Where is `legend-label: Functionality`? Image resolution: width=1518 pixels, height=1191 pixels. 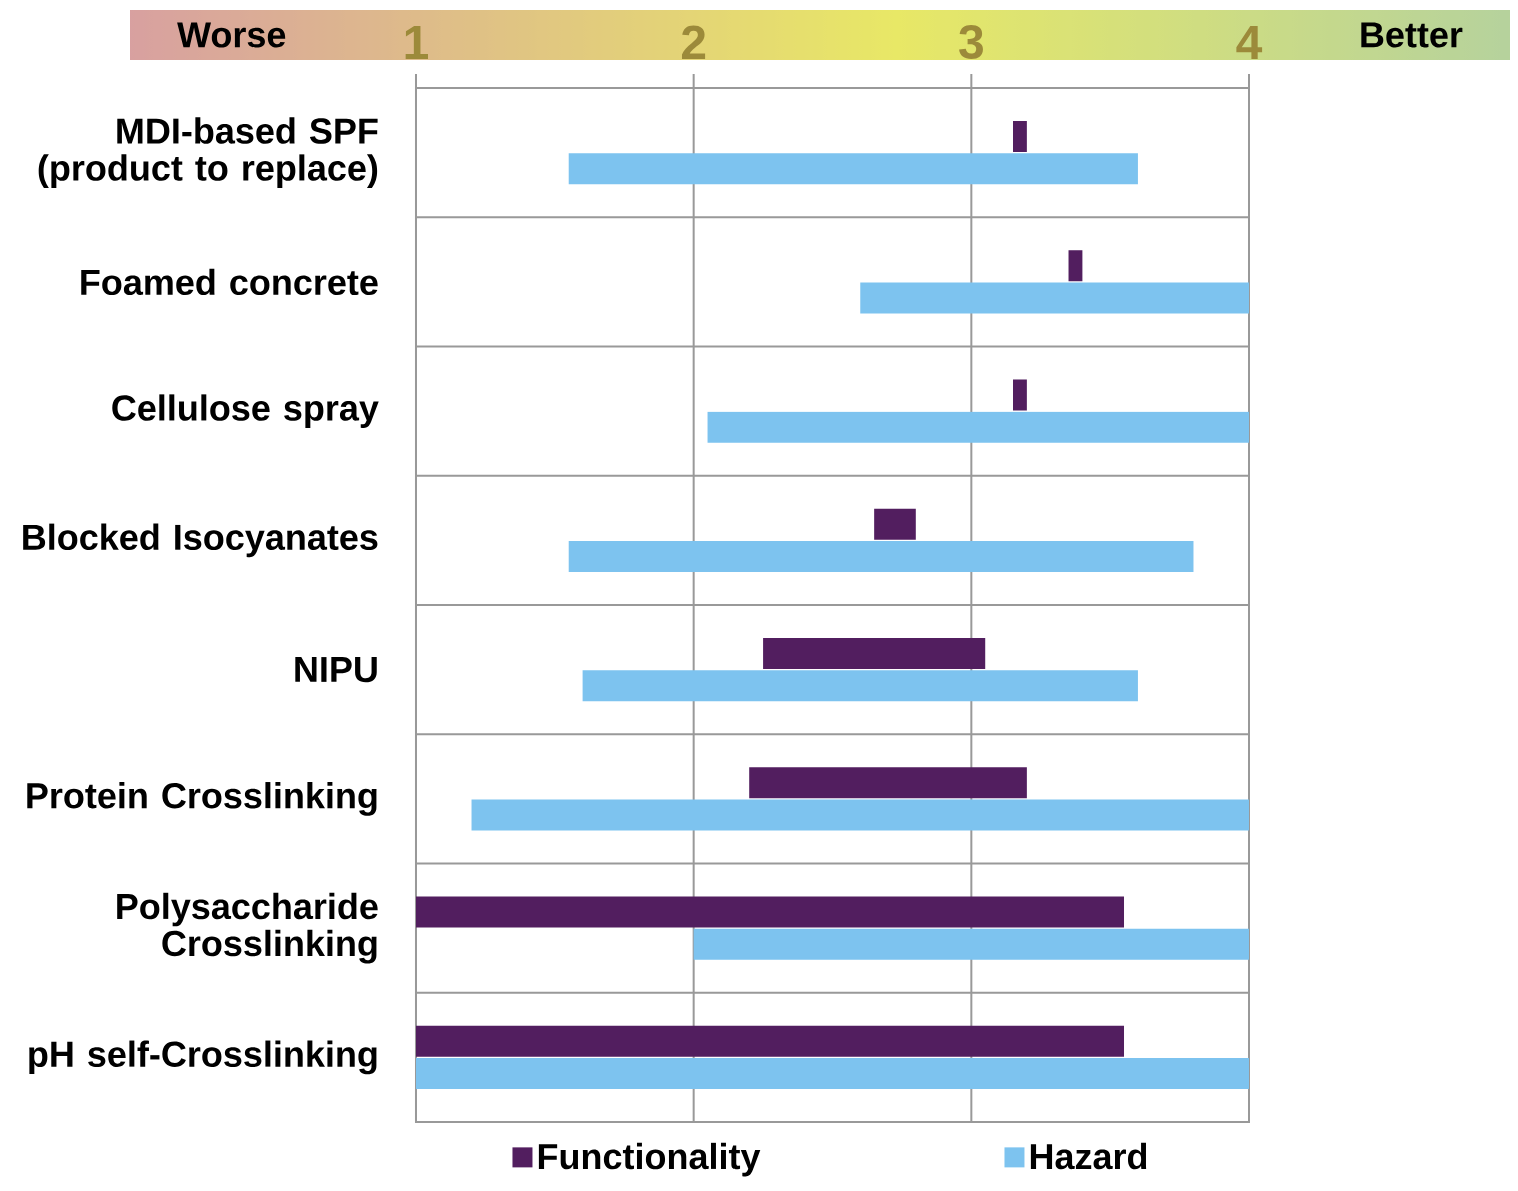
legend-label: Functionality is located at coordinates (649, 1159).